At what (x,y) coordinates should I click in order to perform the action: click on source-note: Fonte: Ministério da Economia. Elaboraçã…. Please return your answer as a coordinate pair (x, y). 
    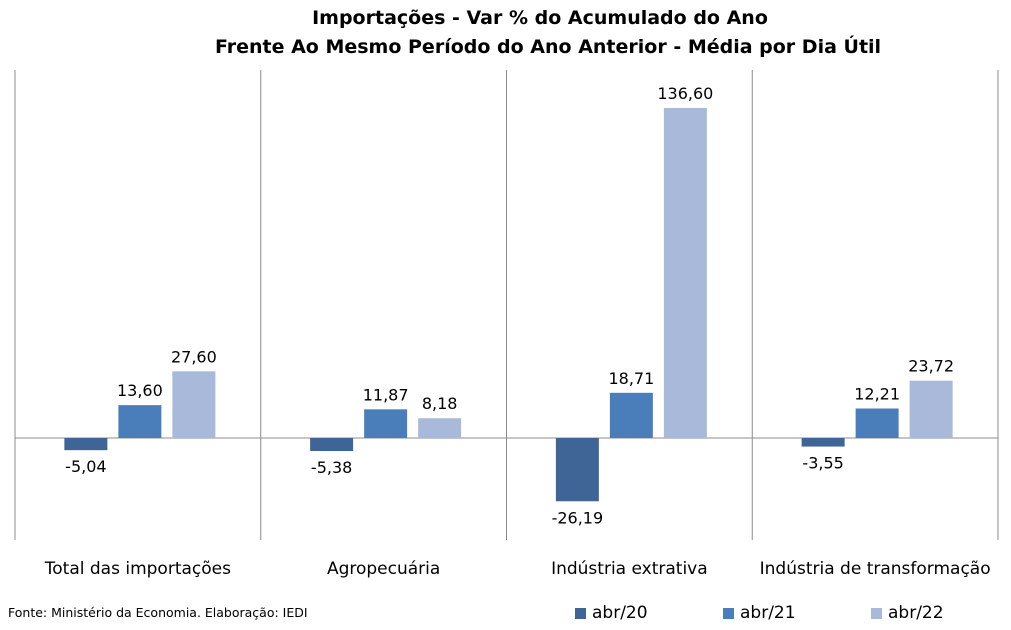
    Looking at the image, I should click on (158, 612).